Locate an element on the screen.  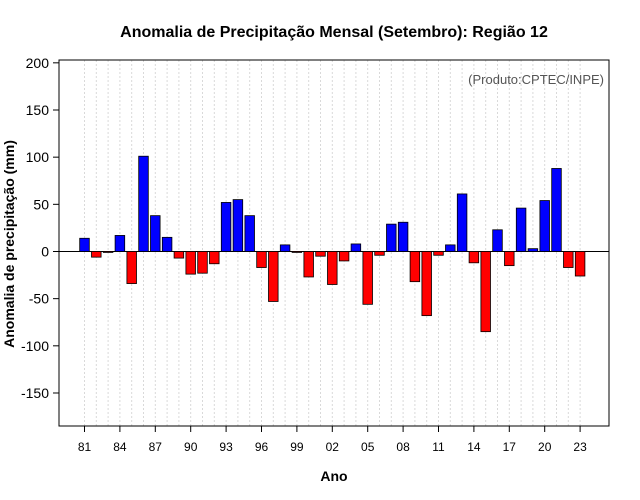
x-tick-label: 05 is located at coordinates (368, 447).